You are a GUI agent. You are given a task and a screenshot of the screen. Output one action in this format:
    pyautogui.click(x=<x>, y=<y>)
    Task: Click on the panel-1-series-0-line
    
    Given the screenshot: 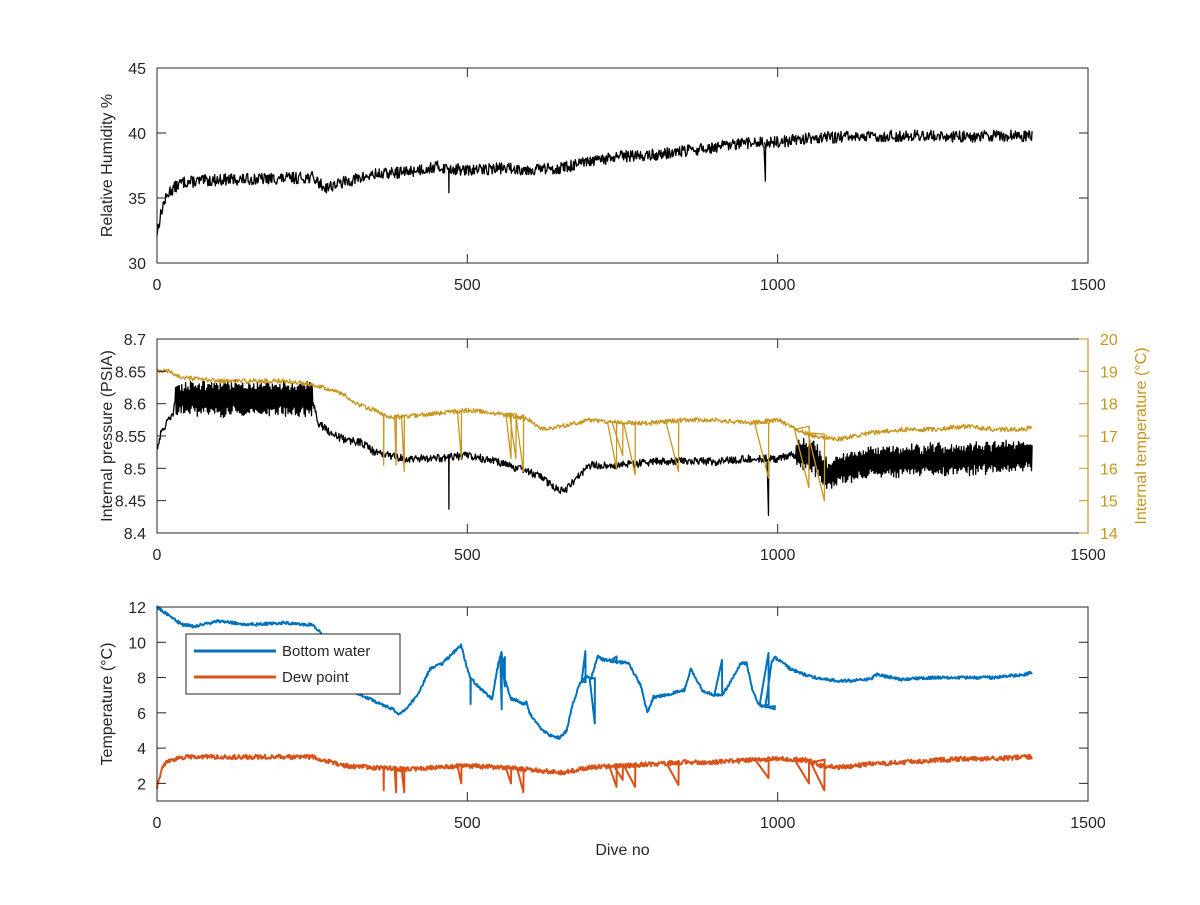 What is the action you would take?
    pyautogui.click(x=594, y=448)
    